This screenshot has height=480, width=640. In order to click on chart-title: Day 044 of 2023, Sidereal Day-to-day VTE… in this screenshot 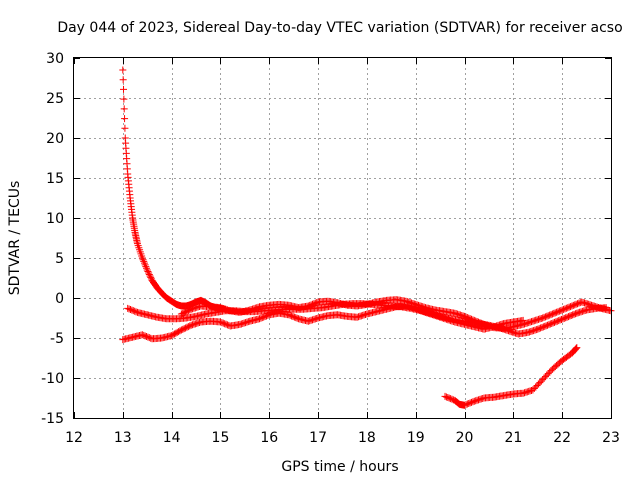, I will do `click(339, 28)`.